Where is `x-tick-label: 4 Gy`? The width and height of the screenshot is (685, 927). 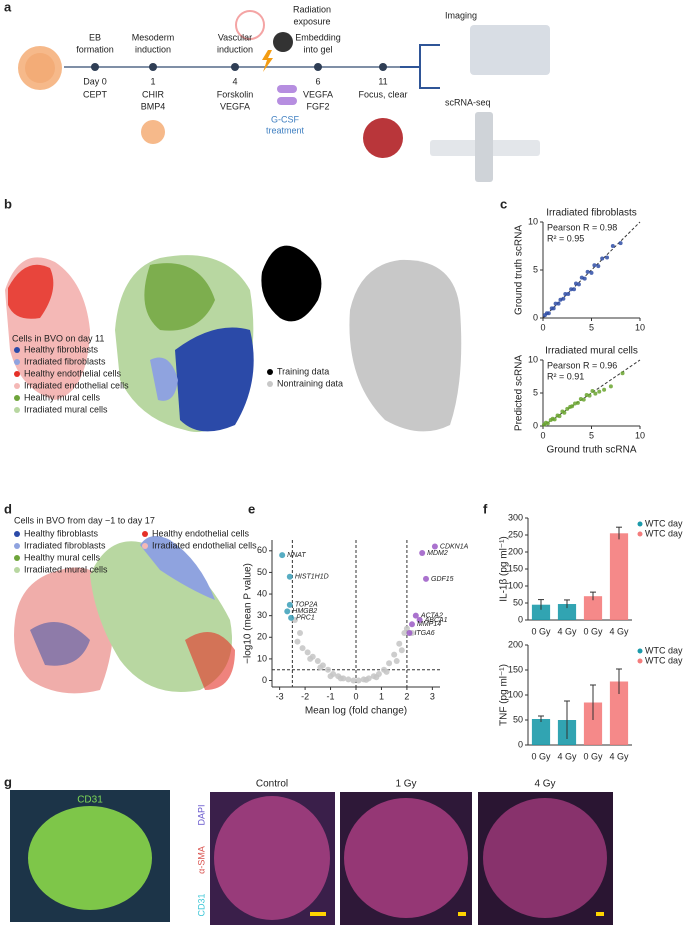 x-tick-label: 4 Gy is located at coordinates (619, 631).